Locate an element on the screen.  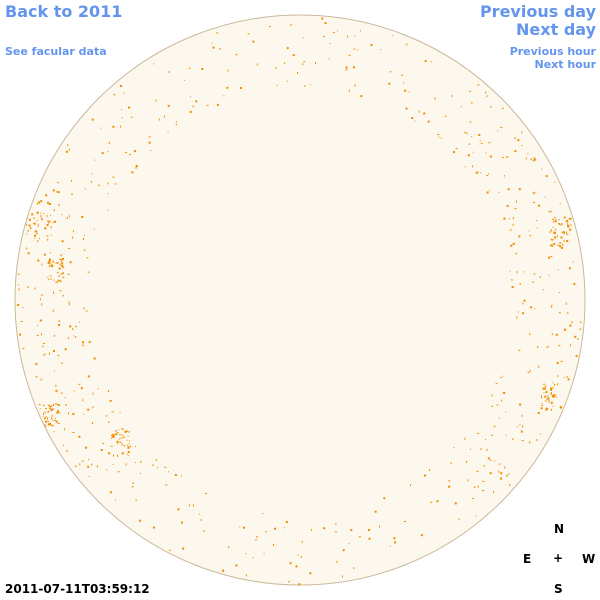
back-link: Back to 2011 is located at coordinates (64, 11).